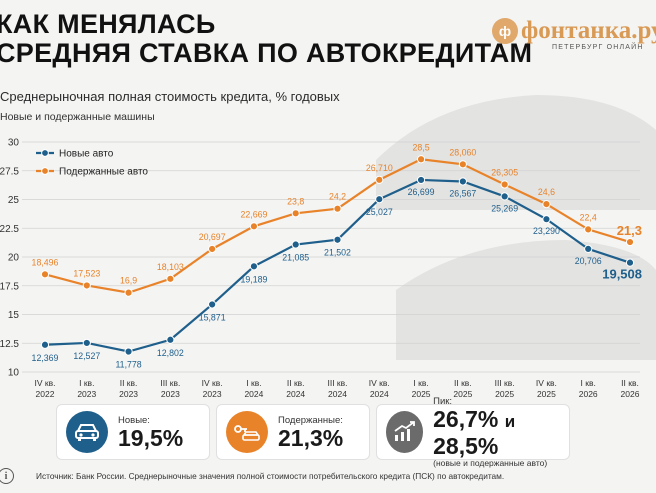  I want to click on x-tick-label-year: 2022, so click(45, 394).